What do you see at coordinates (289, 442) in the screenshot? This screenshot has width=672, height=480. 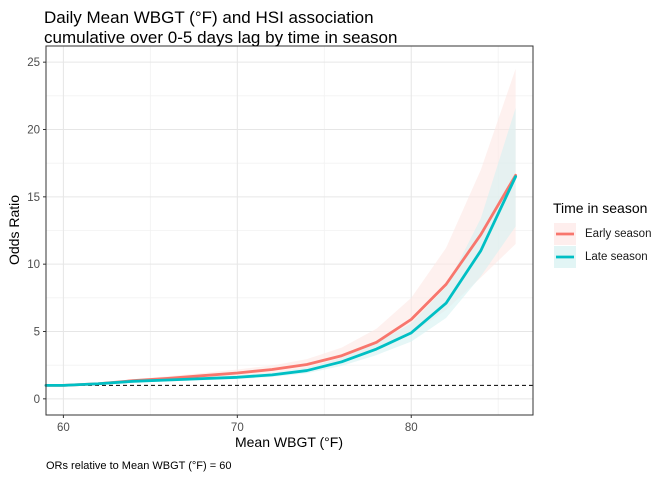 I see `x-axis-label: Mean WBGT (°F)` at bounding box center [289, 442].